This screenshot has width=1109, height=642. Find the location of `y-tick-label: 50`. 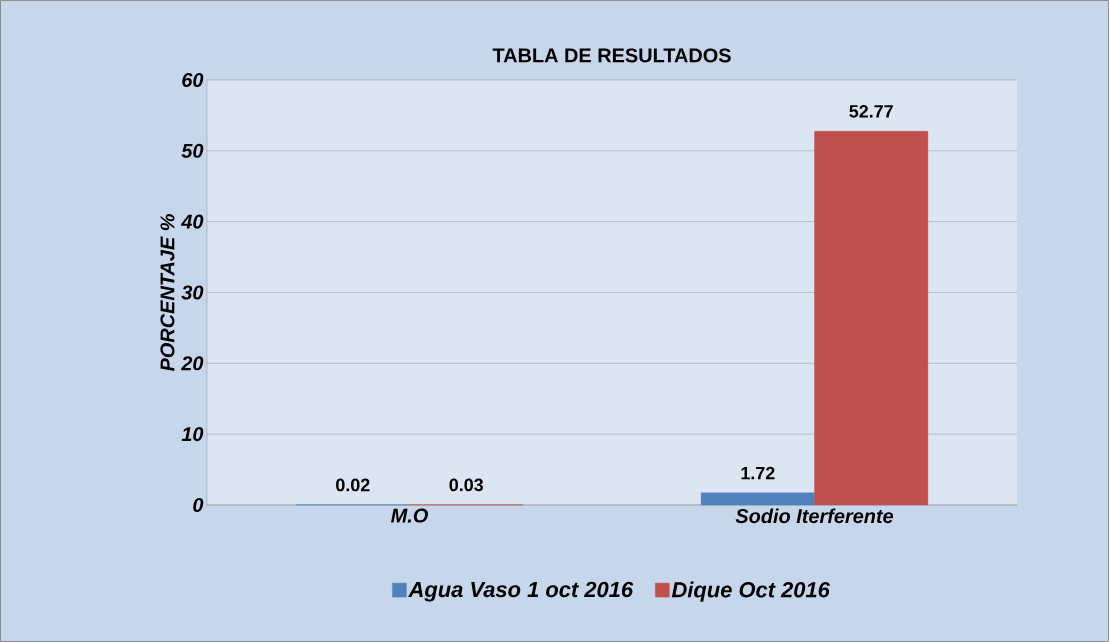

y-tick-label: 50 is located at coordinates (192, 150).